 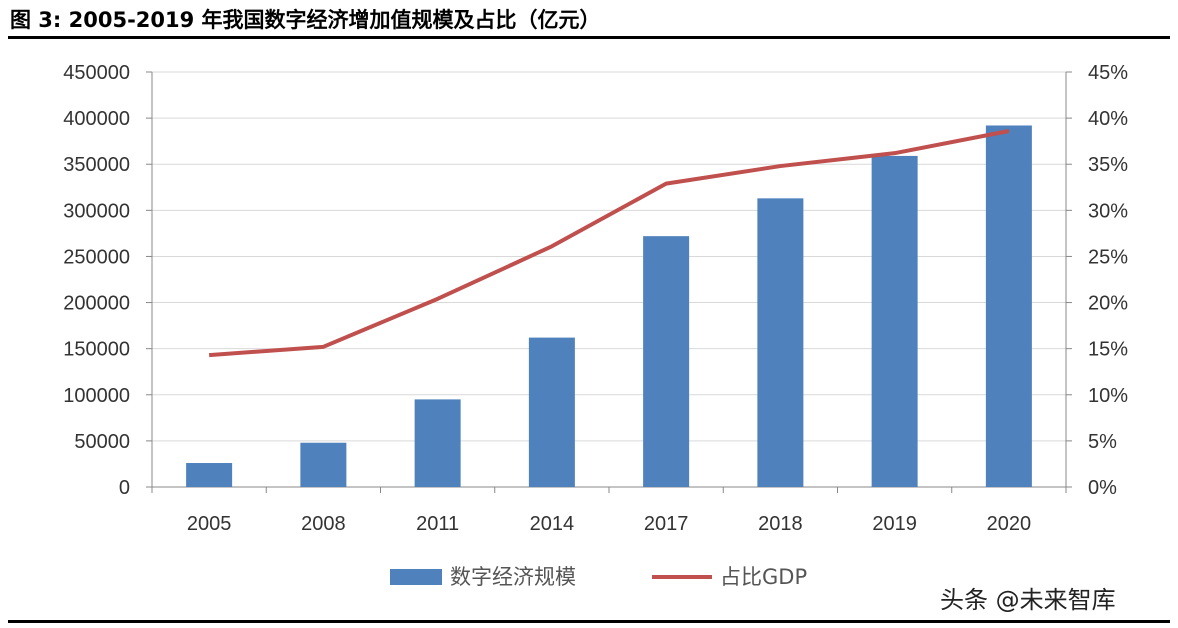 What do you see at coordinates (102, 442) in the screenshot?
I see `left-tick-label: 50000` at bounding box center [102, 442].